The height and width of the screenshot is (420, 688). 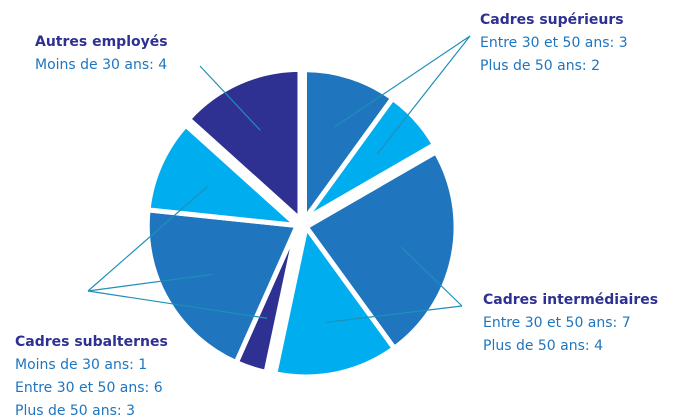 I want to click on slice-label: Entre 30 et 50 ans: 3, so click(x=554, y=43).